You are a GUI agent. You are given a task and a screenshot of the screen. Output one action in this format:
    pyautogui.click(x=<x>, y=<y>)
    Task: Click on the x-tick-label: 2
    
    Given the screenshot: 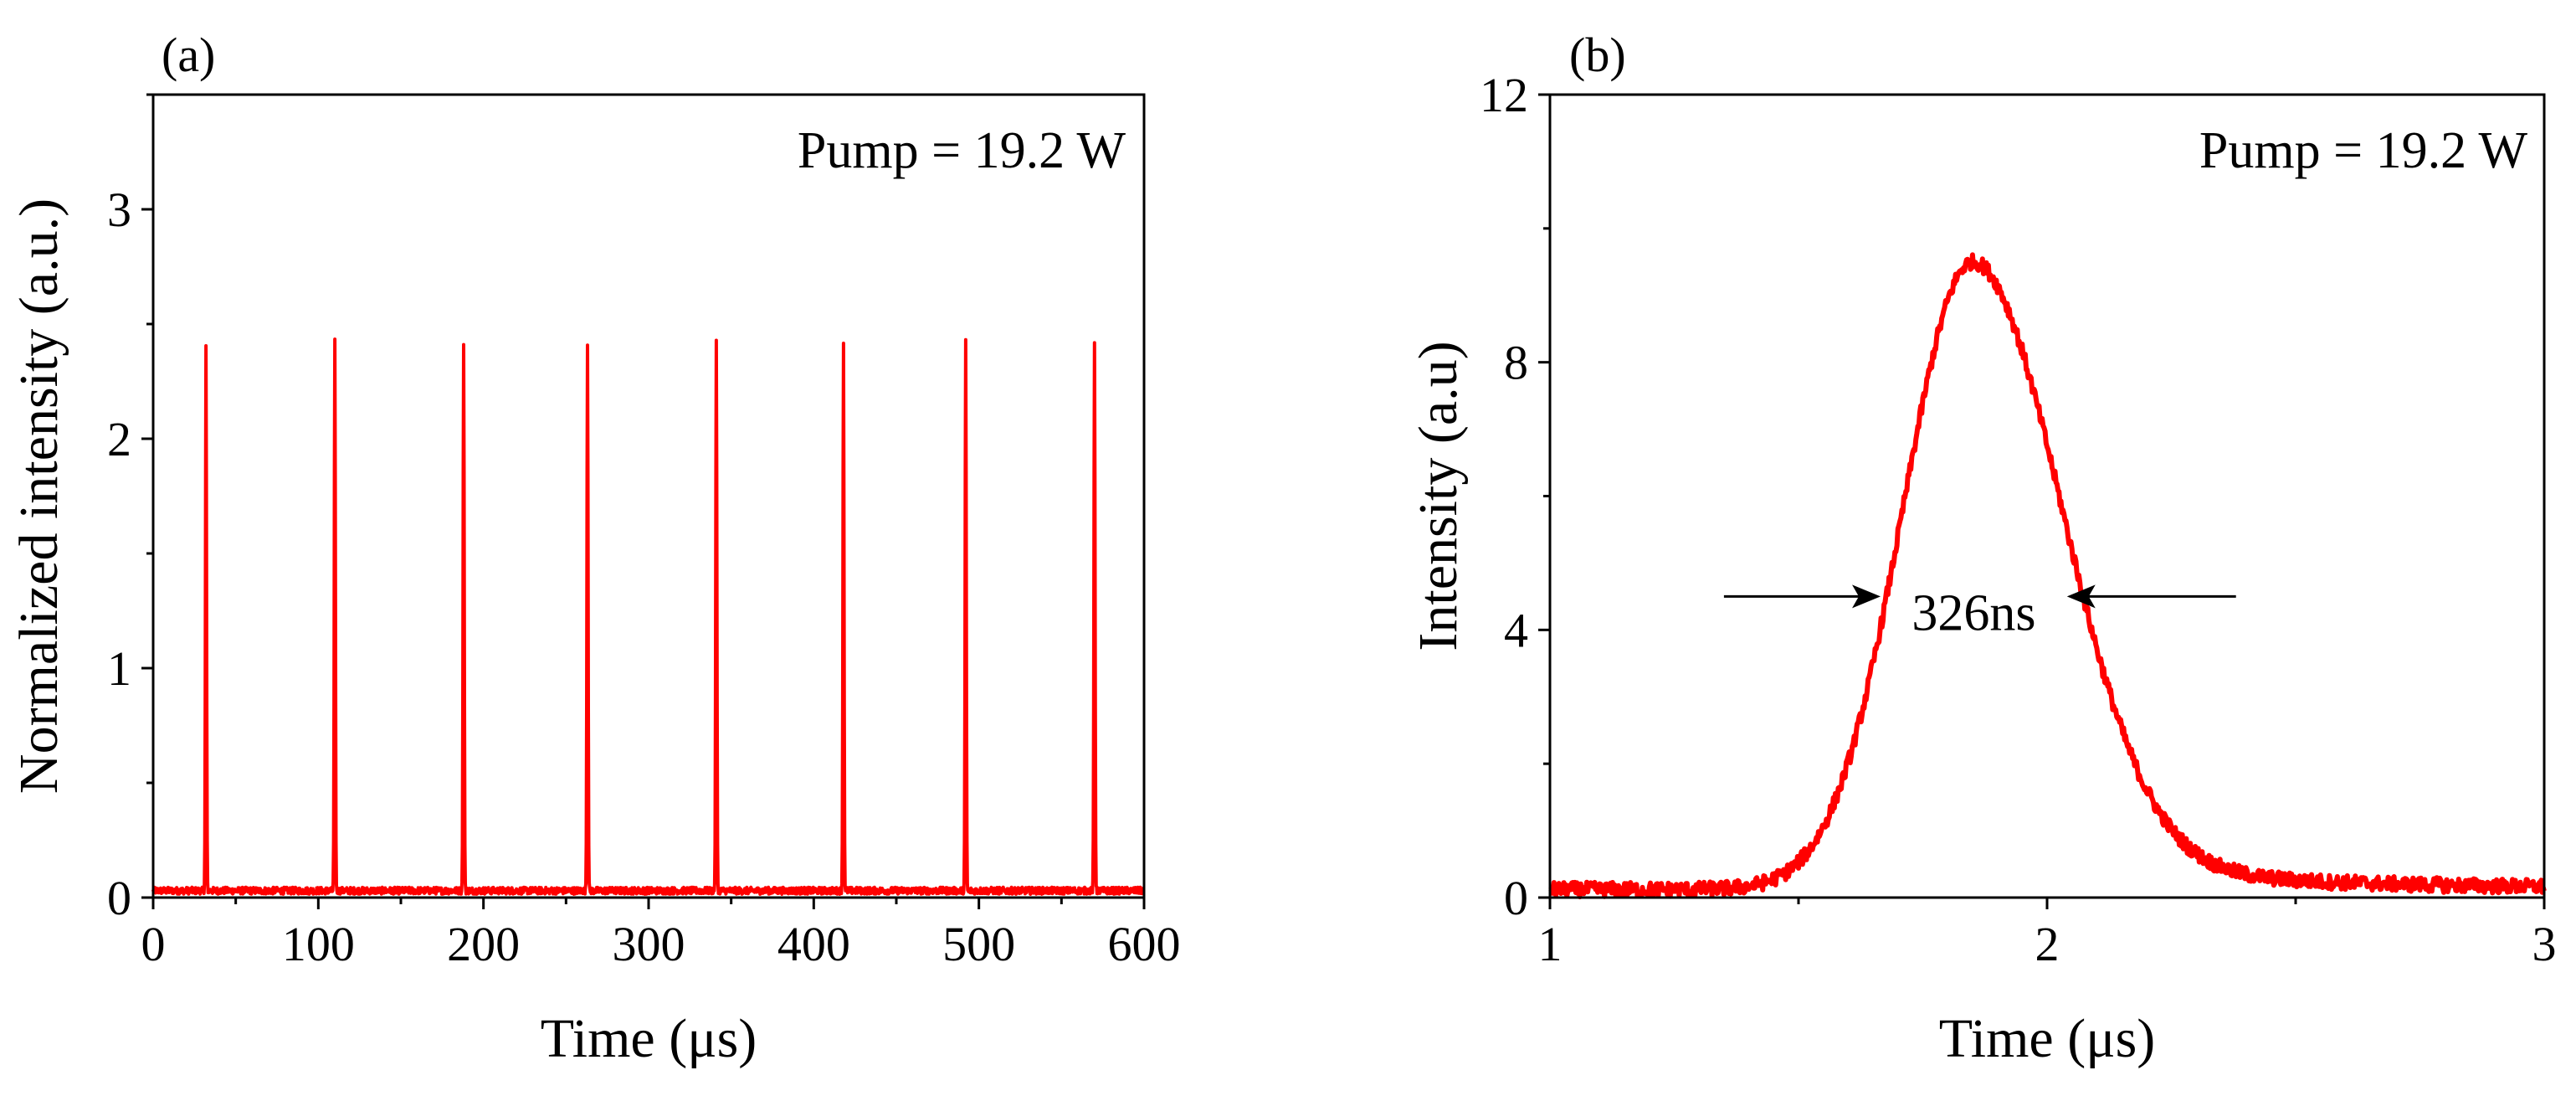 What is the action you would take?
    pyautogui.click(x=2047, y=944)
    